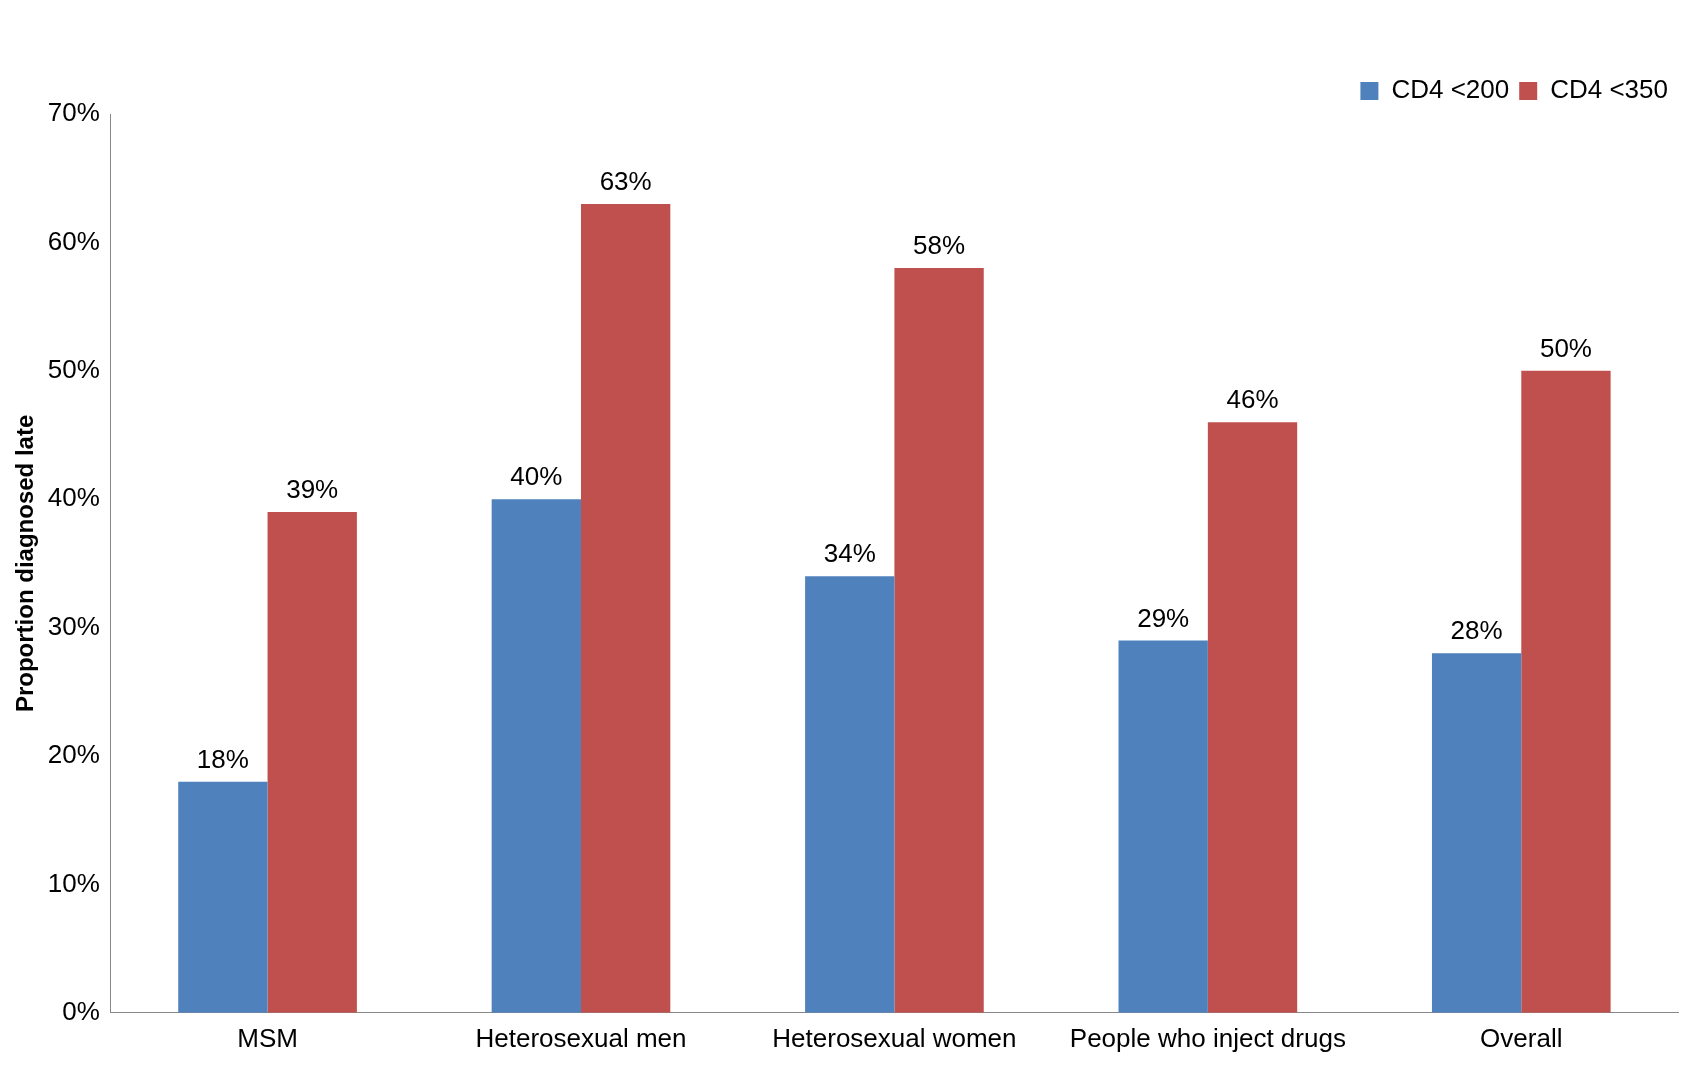 The image size is (1704, 1074). I want to click on data-label: 40%, so click(536, 476).